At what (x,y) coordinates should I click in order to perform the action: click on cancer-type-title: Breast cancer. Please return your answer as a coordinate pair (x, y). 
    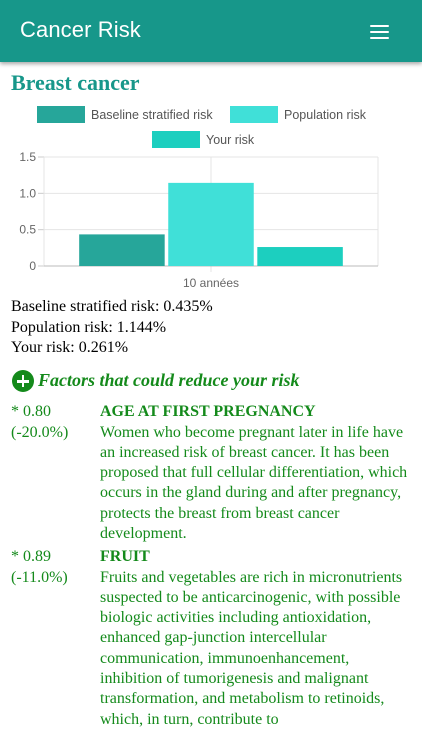
    Looking at the image, I should click on (75, 82).